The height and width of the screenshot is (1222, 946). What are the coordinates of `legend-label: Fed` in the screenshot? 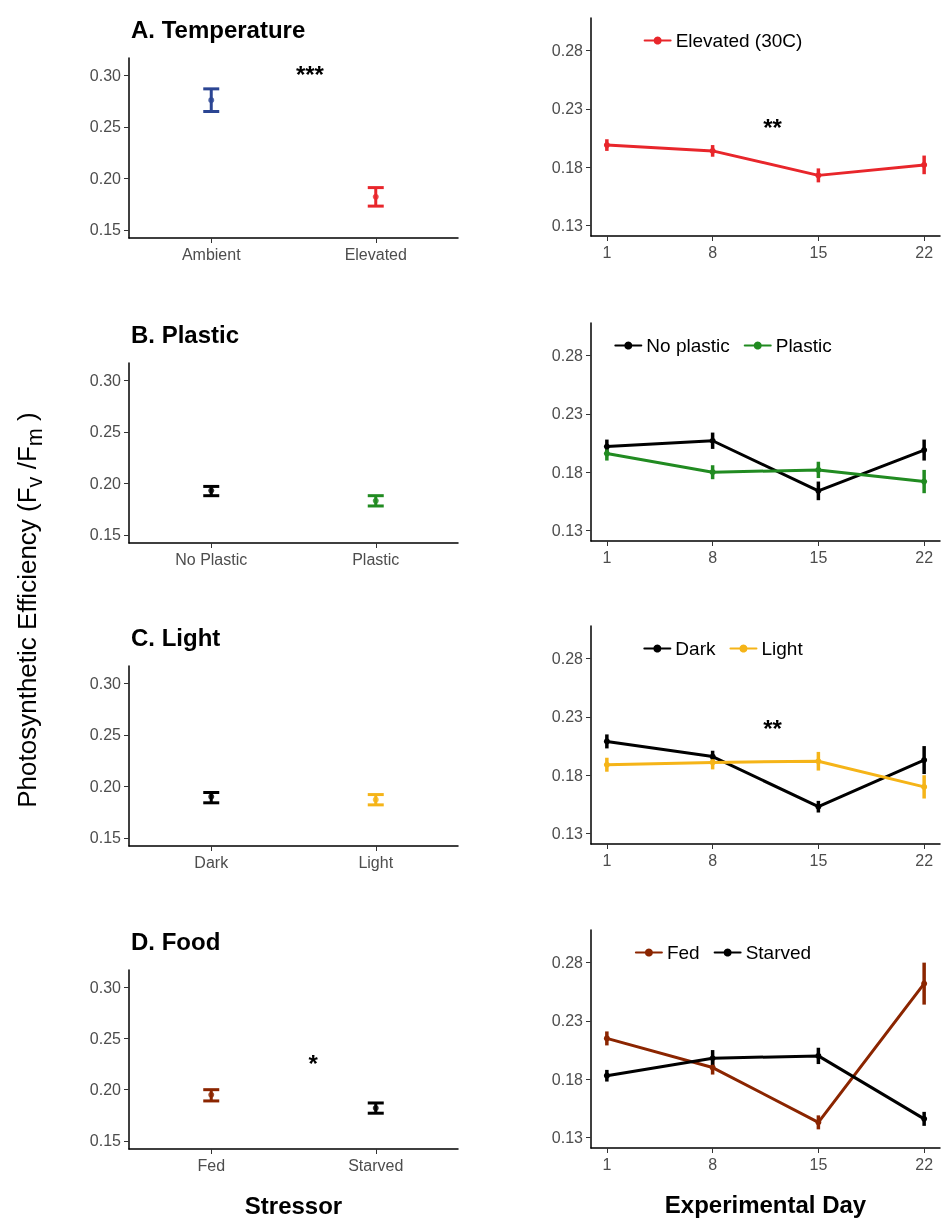 It's located at (683, 952).